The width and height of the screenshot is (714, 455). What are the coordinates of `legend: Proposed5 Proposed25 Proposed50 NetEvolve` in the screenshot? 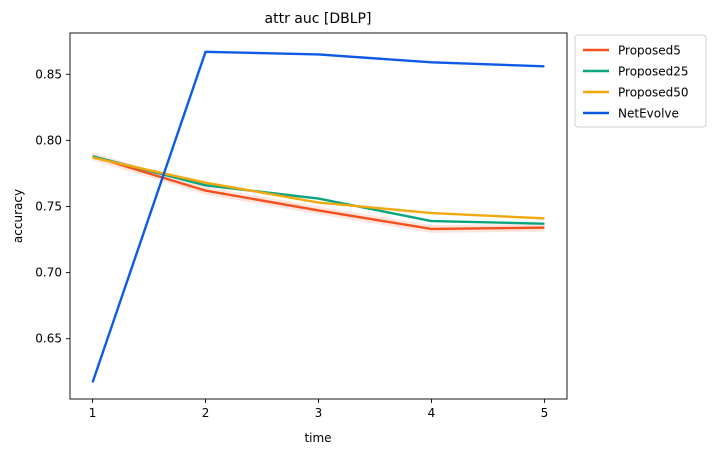 It's located at (640, 81).